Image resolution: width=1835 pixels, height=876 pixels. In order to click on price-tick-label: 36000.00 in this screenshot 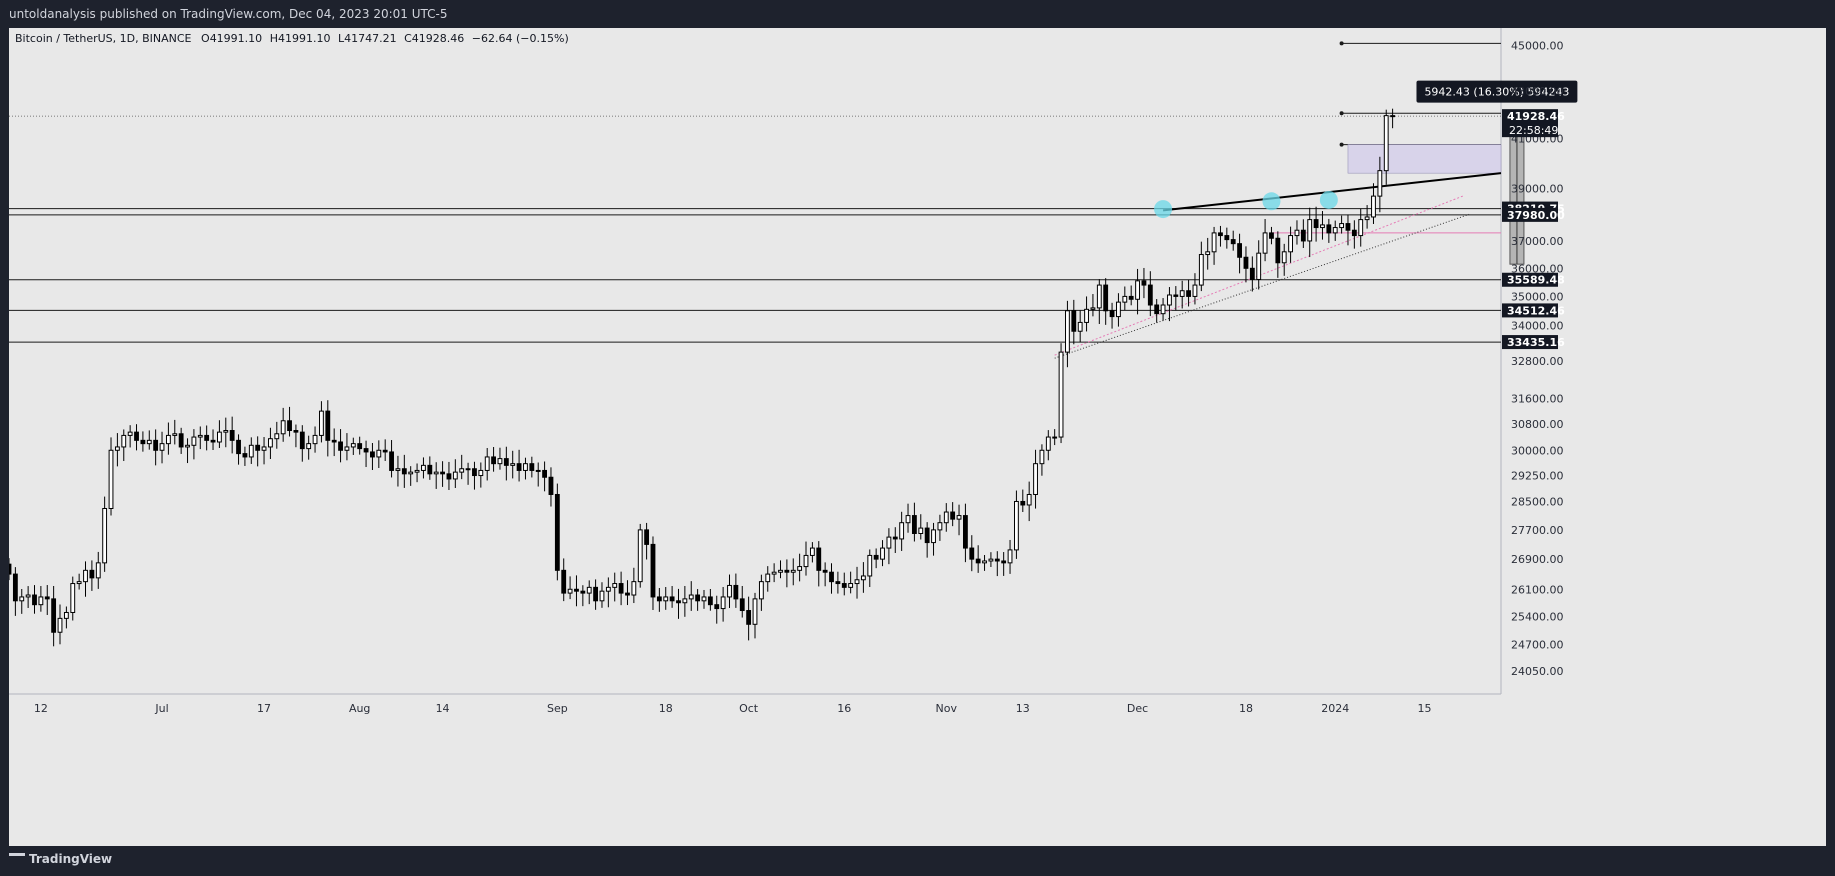, I will do `click(1537, 268)`.